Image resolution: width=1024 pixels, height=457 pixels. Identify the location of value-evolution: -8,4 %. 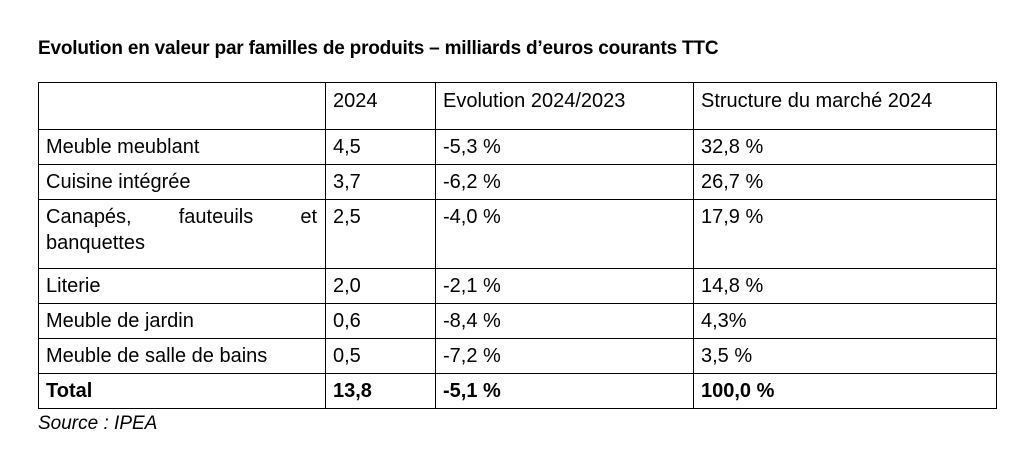
(564, 321).